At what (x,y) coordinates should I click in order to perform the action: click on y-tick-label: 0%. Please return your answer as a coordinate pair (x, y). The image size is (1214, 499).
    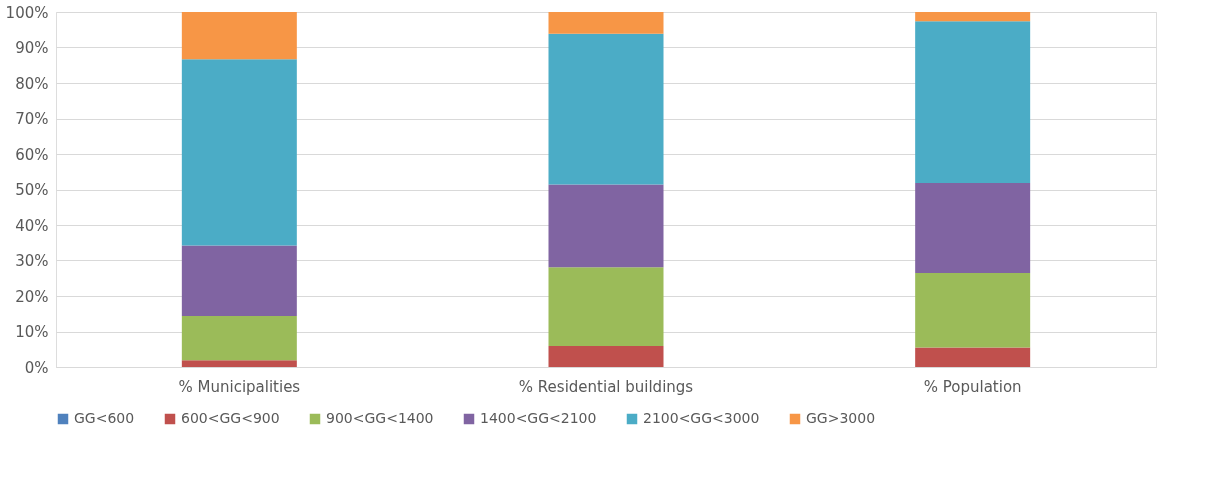
    Looking at the image, I should click on (36, 367).